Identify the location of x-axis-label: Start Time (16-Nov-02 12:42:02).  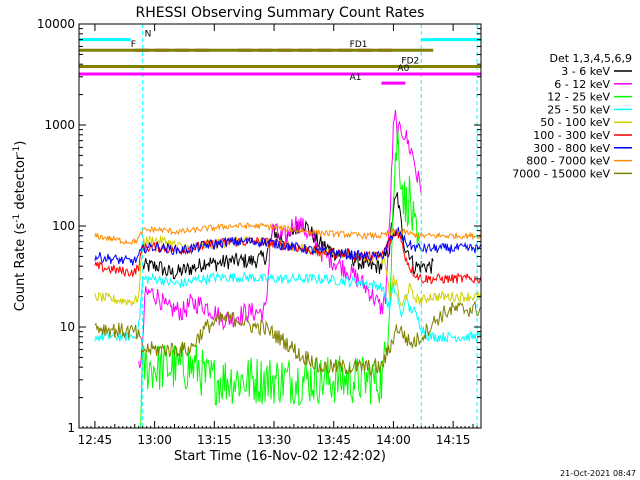
(280, 456).